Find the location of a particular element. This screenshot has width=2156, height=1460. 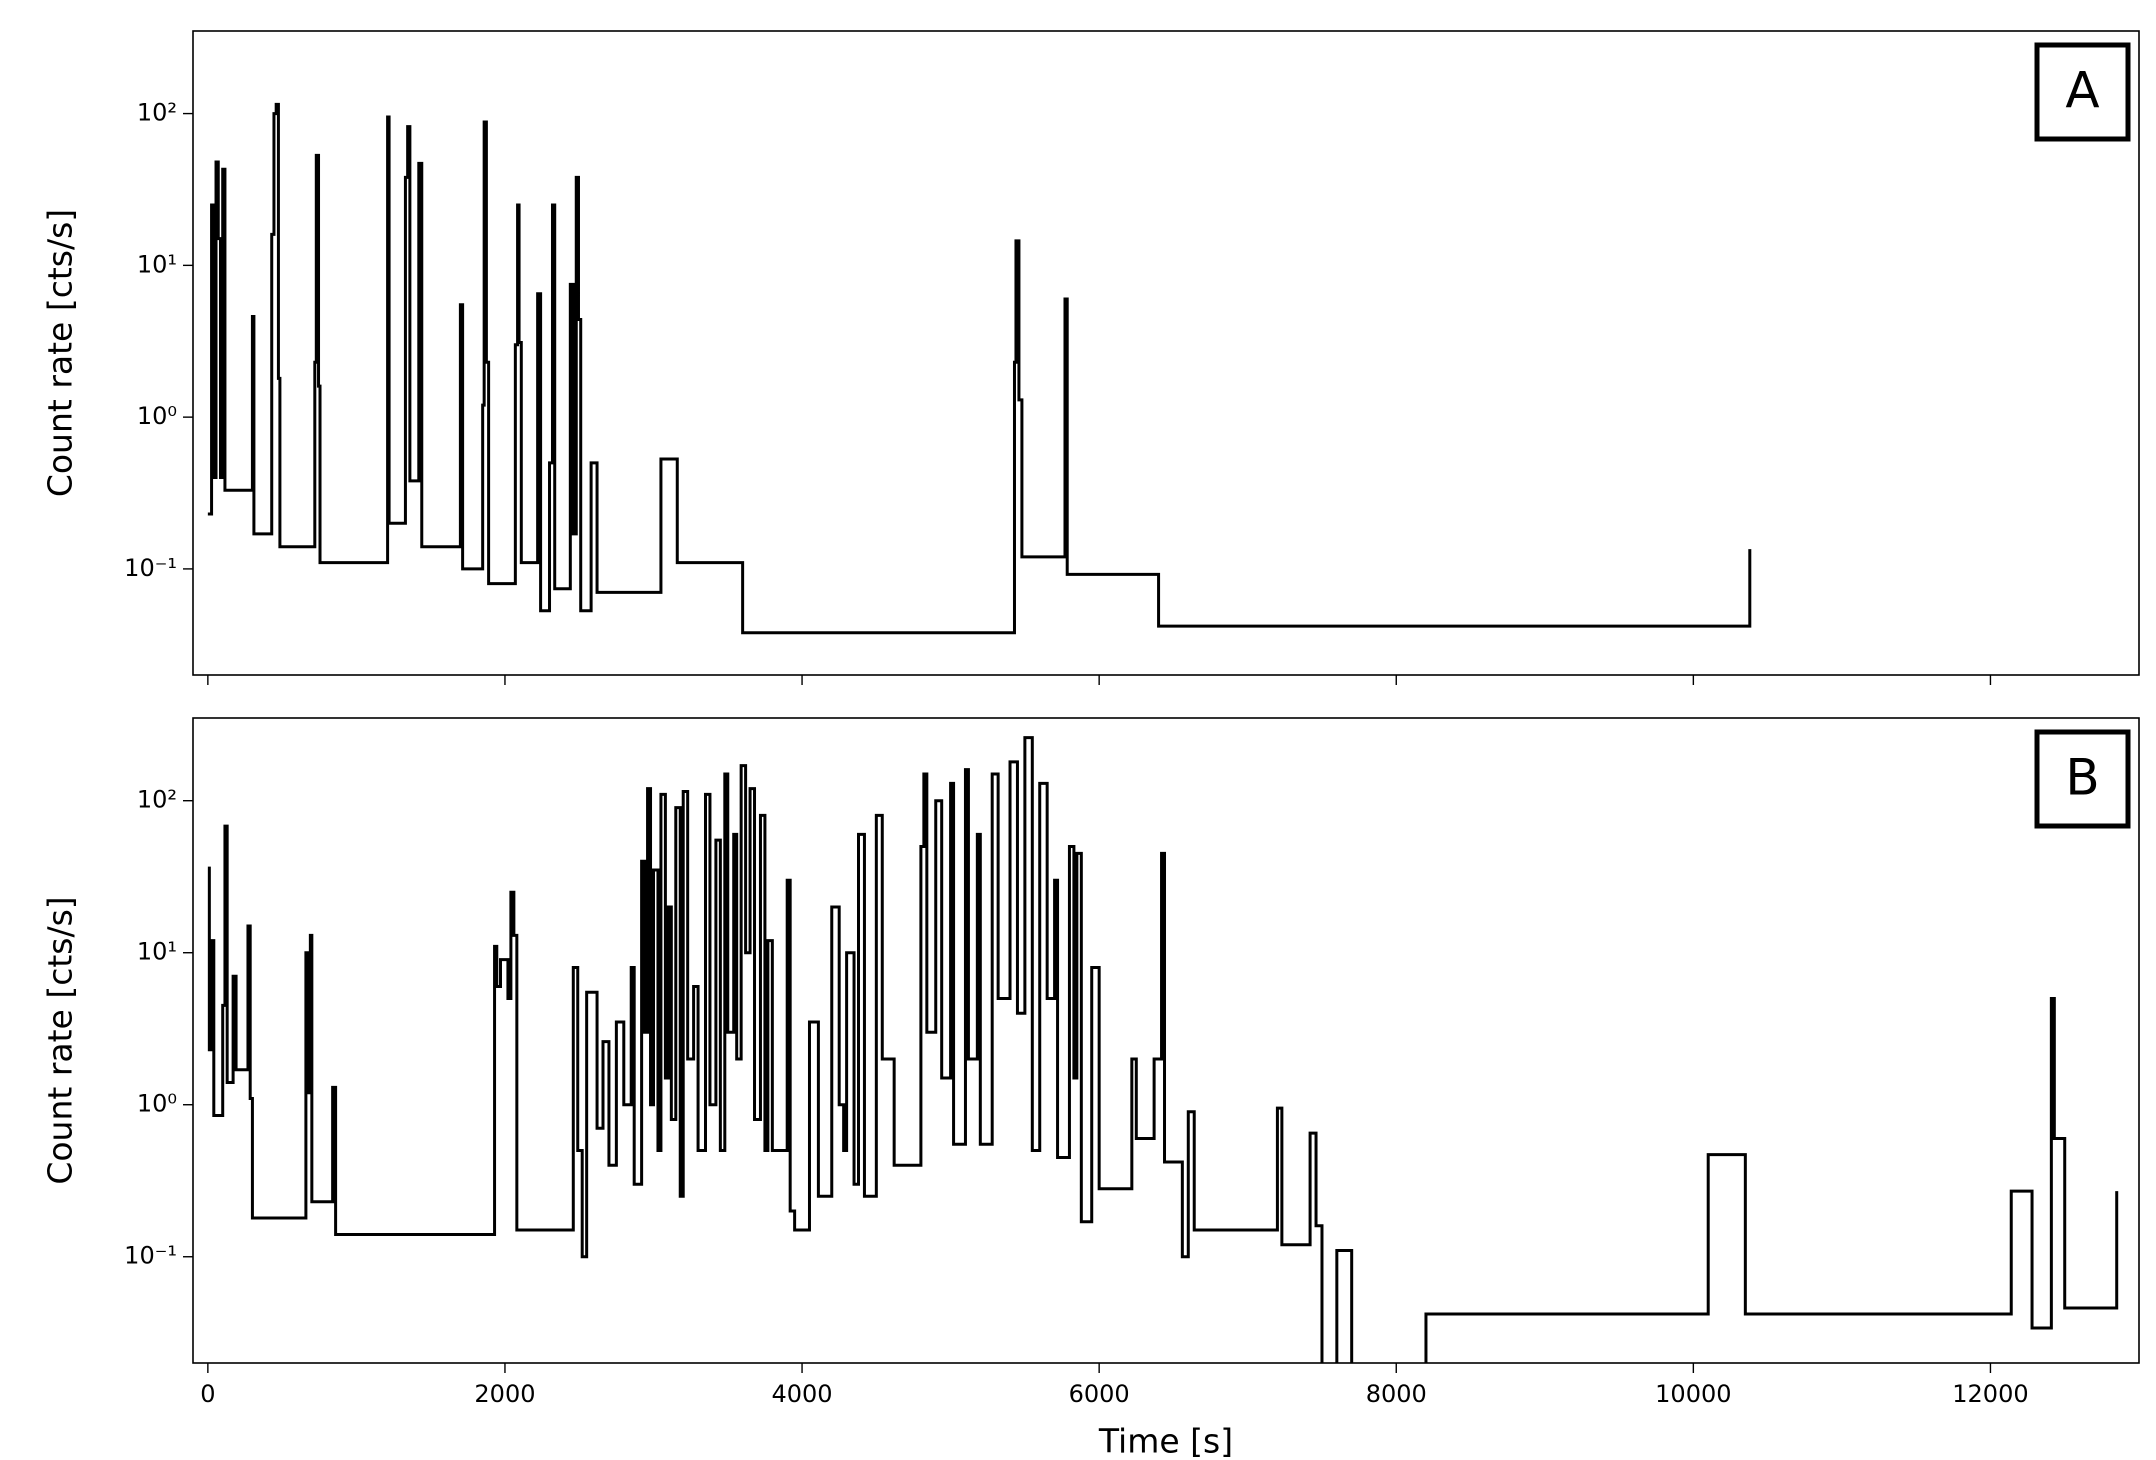

x-tick-label: 10000 is located at coordinates (1693, 1394).